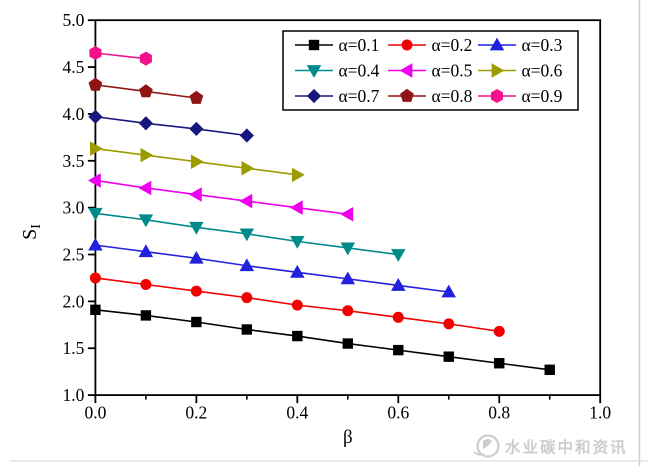 This screenshot has height=466, width=648. What do you see at coordinates (542, 71) in the screenshot?
I see `legend-label: α=0.6` at bounding box center [542, 71].